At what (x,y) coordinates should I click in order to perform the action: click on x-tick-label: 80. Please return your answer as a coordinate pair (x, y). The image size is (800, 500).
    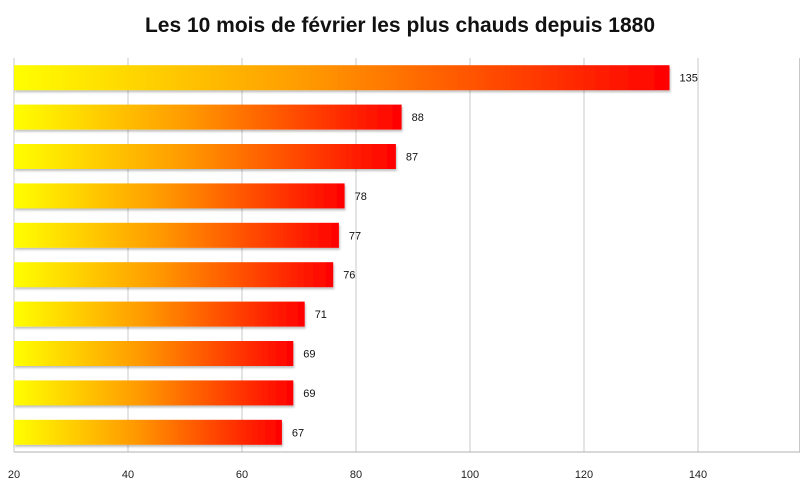
    Looking at the image, I should click on (356, 475).